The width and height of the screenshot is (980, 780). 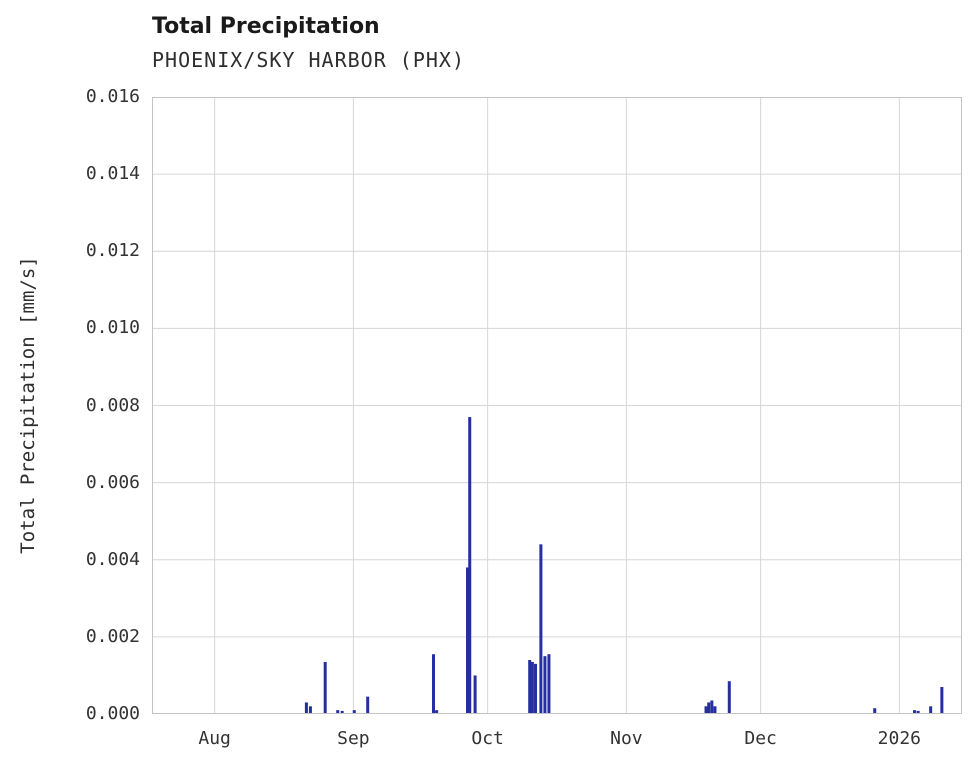 I want to click on y-tick-label: 0.004, so click(x=112, y=559).